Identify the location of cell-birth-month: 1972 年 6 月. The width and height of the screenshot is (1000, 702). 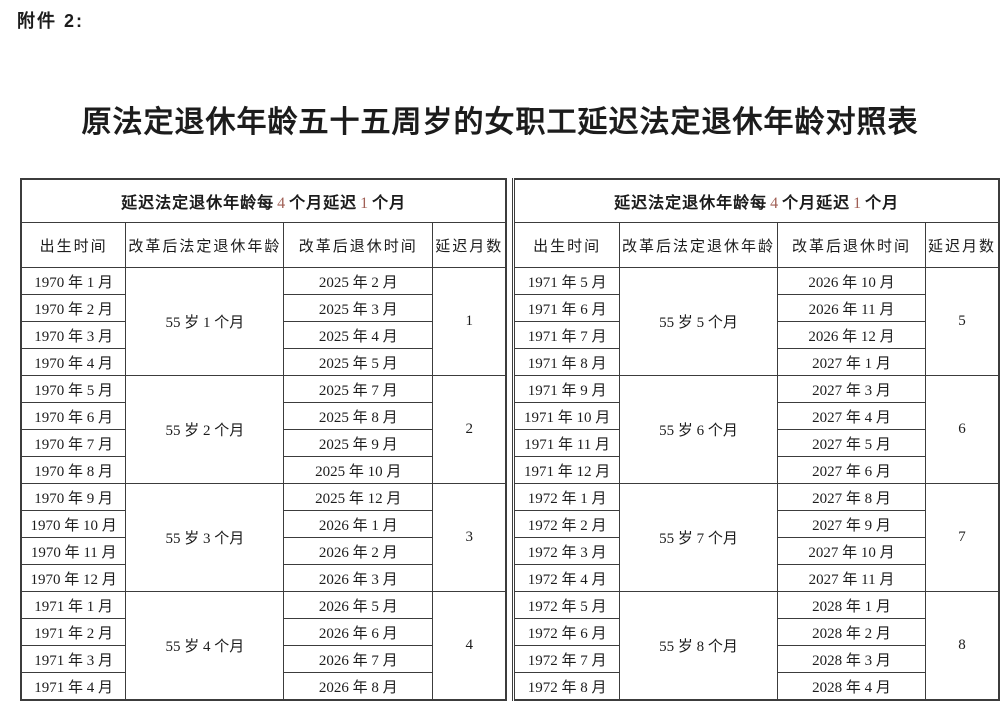
(566, 632).